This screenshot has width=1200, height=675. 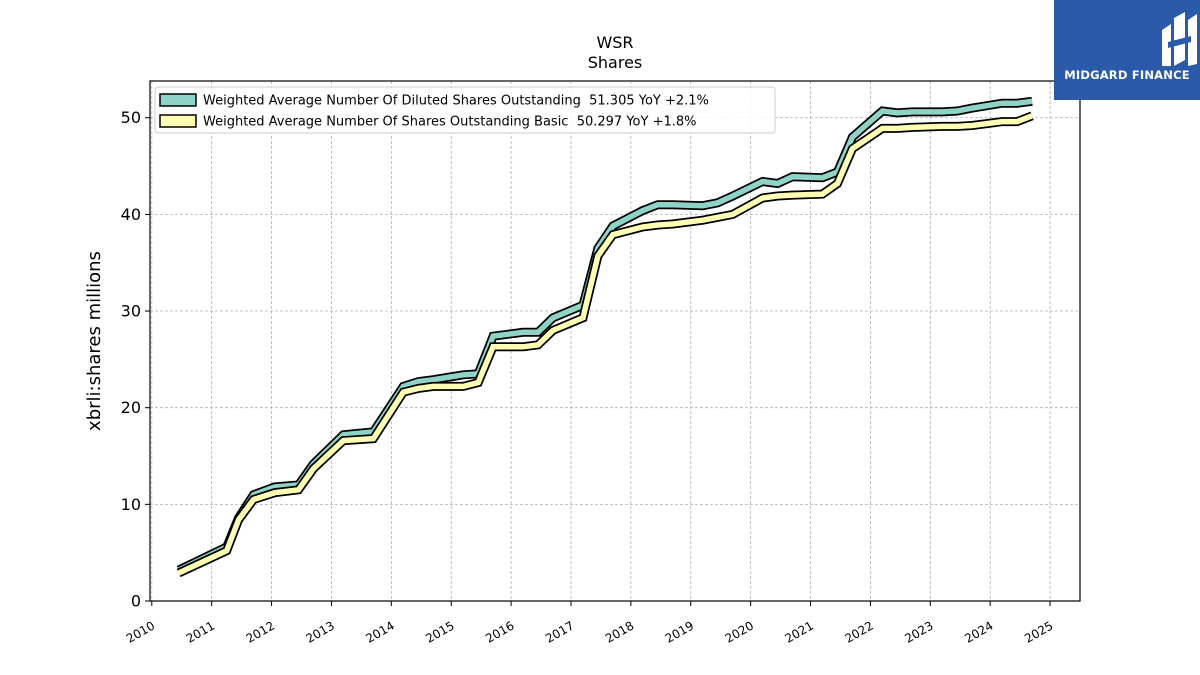 I want to click on x-tick-label: 2013, so click(x=319, y=631).